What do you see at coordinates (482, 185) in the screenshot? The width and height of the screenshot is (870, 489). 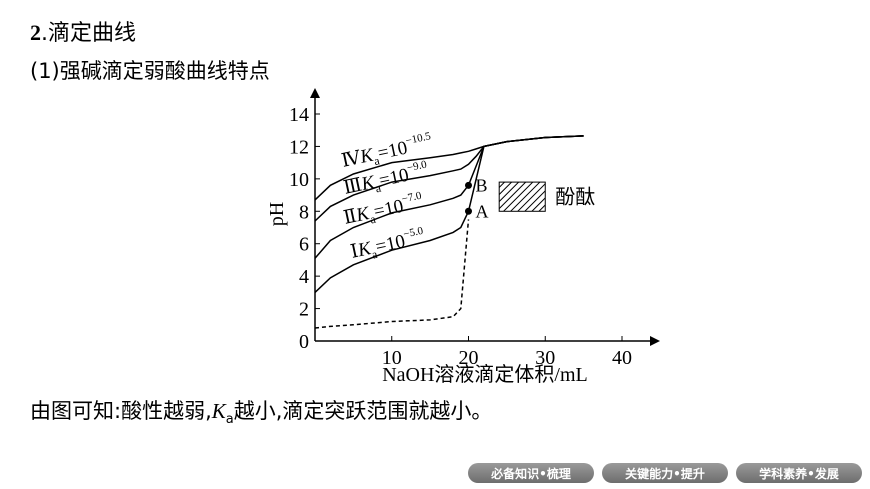 I see `point-label: B` at bounding box center [482, 185].